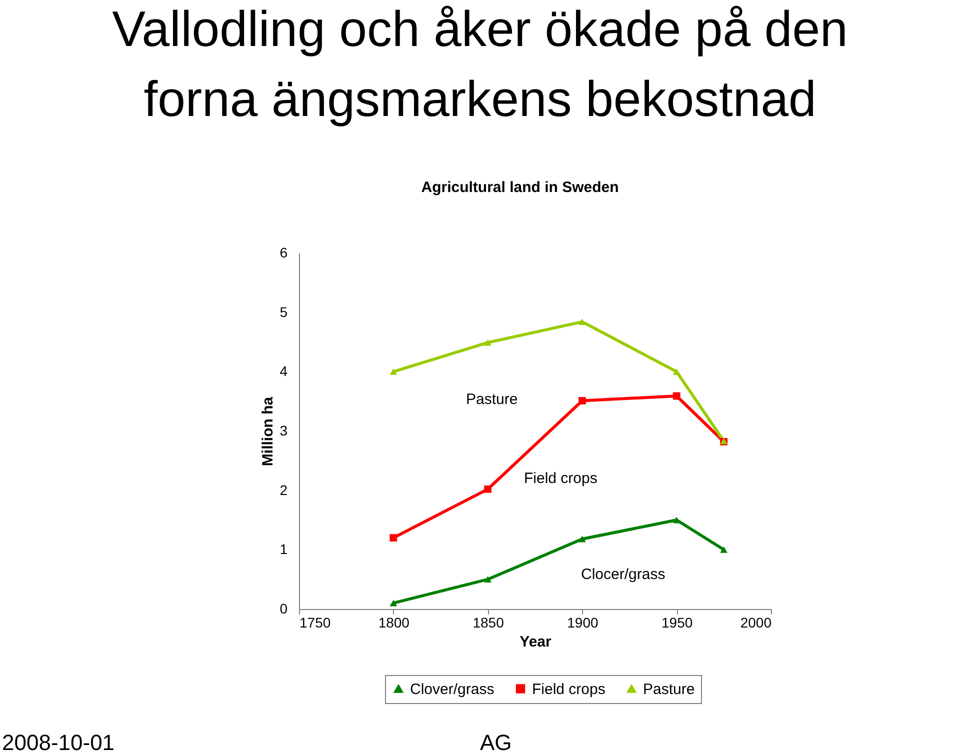 The height and width of the screenshot is (754, 960). I want to click on x-axis-title: Year, so click(536, 642).